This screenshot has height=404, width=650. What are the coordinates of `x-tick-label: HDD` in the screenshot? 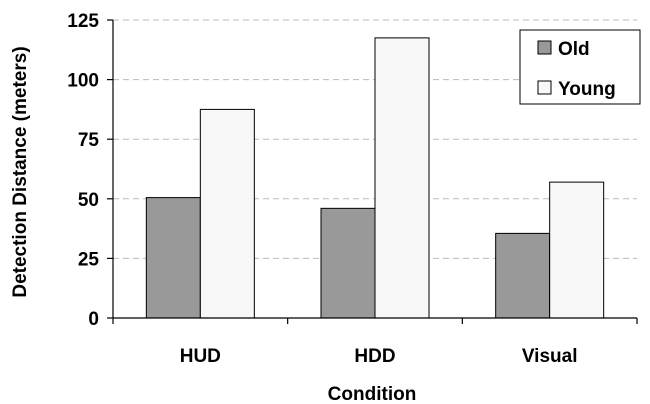 It's located at (374, 356).